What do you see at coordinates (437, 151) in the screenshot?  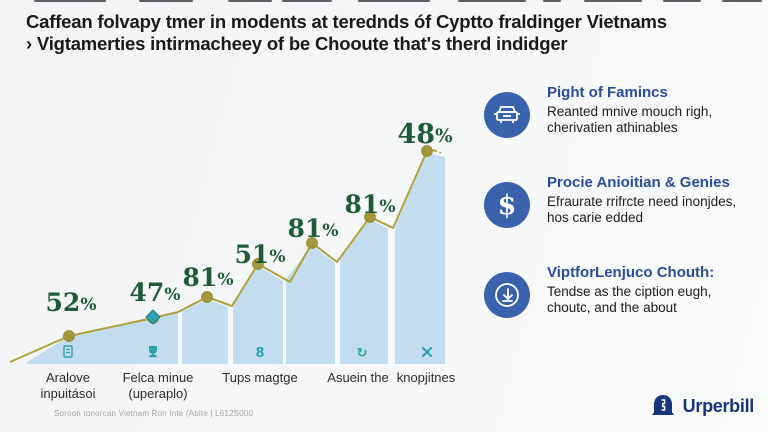 I see `trend-line-tail` at bounding box center [437, 151].